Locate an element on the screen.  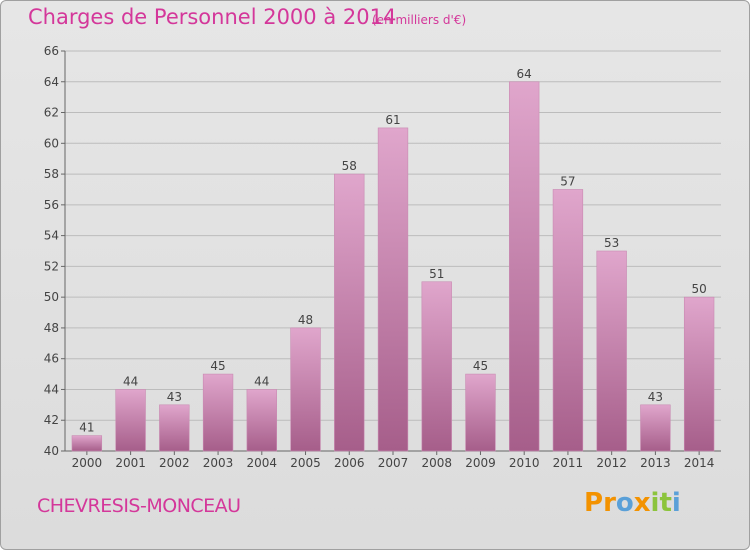
x-tick-label: 2010 is located at coordinates (524, 463).